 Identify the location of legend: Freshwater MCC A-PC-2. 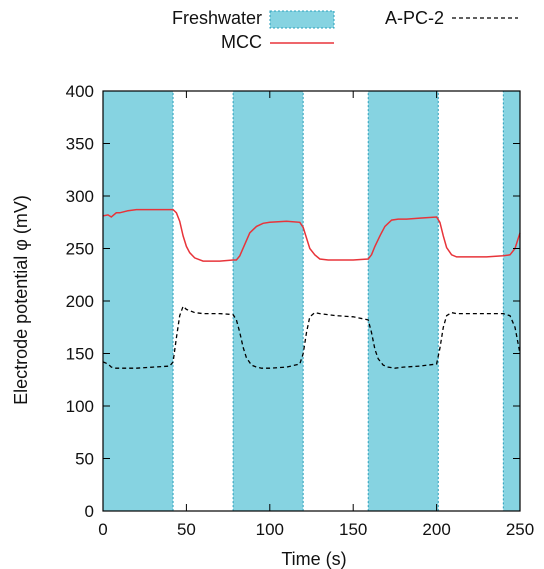
(345, 30).